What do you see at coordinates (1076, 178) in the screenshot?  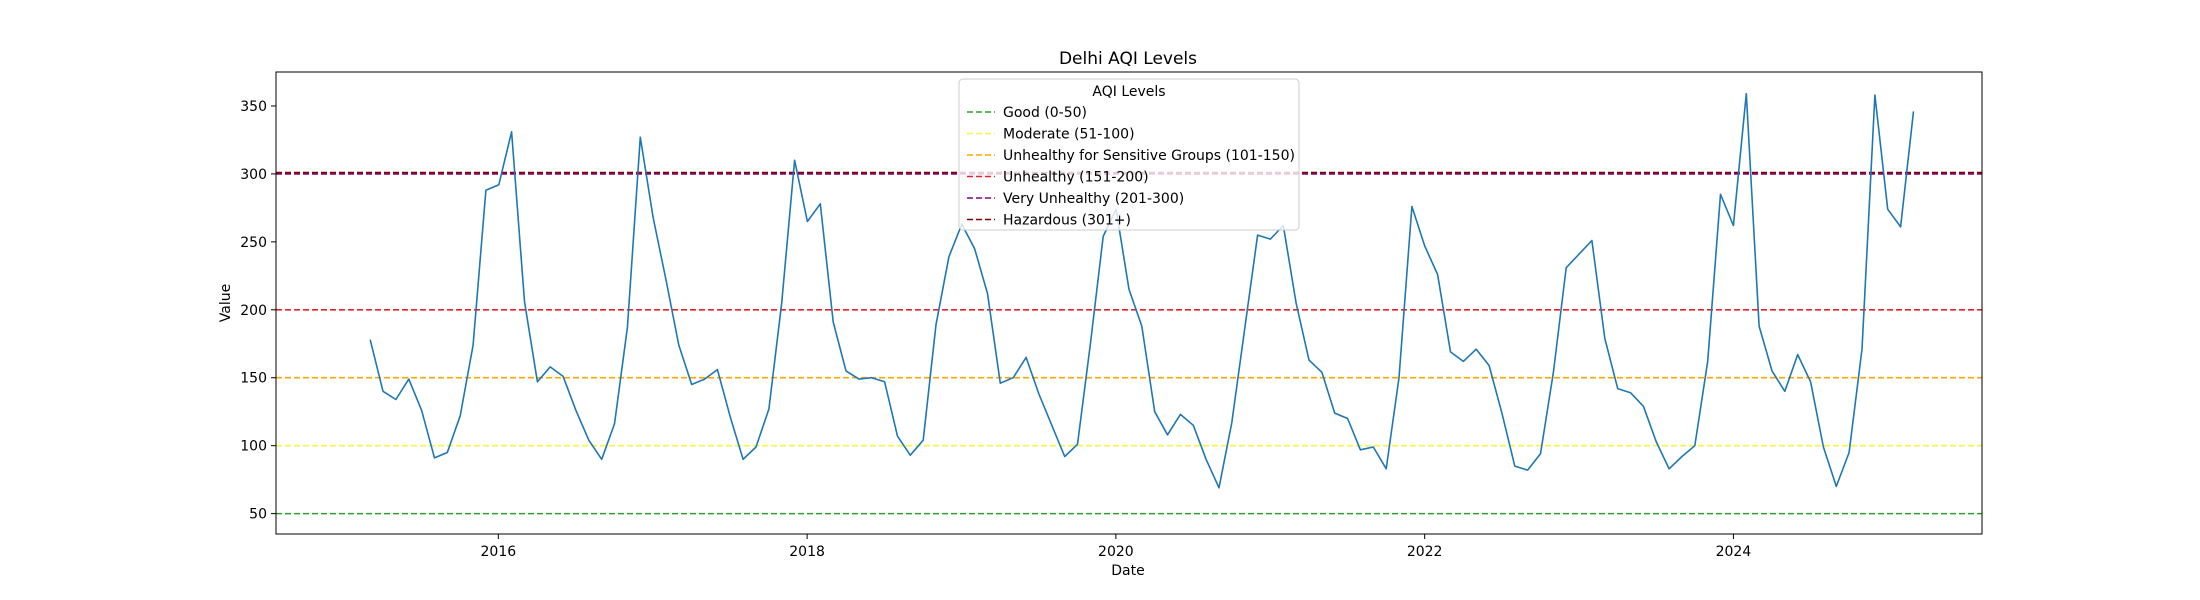 I see `legend-label-3: Unhealthy (151-200)` at bounding box center [1076, 178].